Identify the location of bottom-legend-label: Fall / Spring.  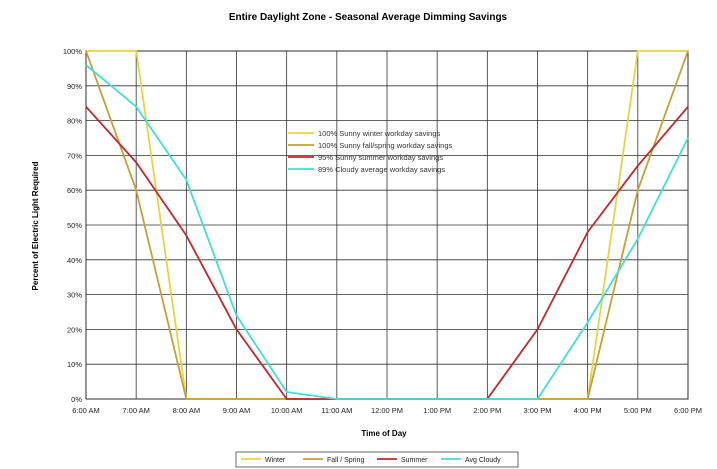
(345, 460).